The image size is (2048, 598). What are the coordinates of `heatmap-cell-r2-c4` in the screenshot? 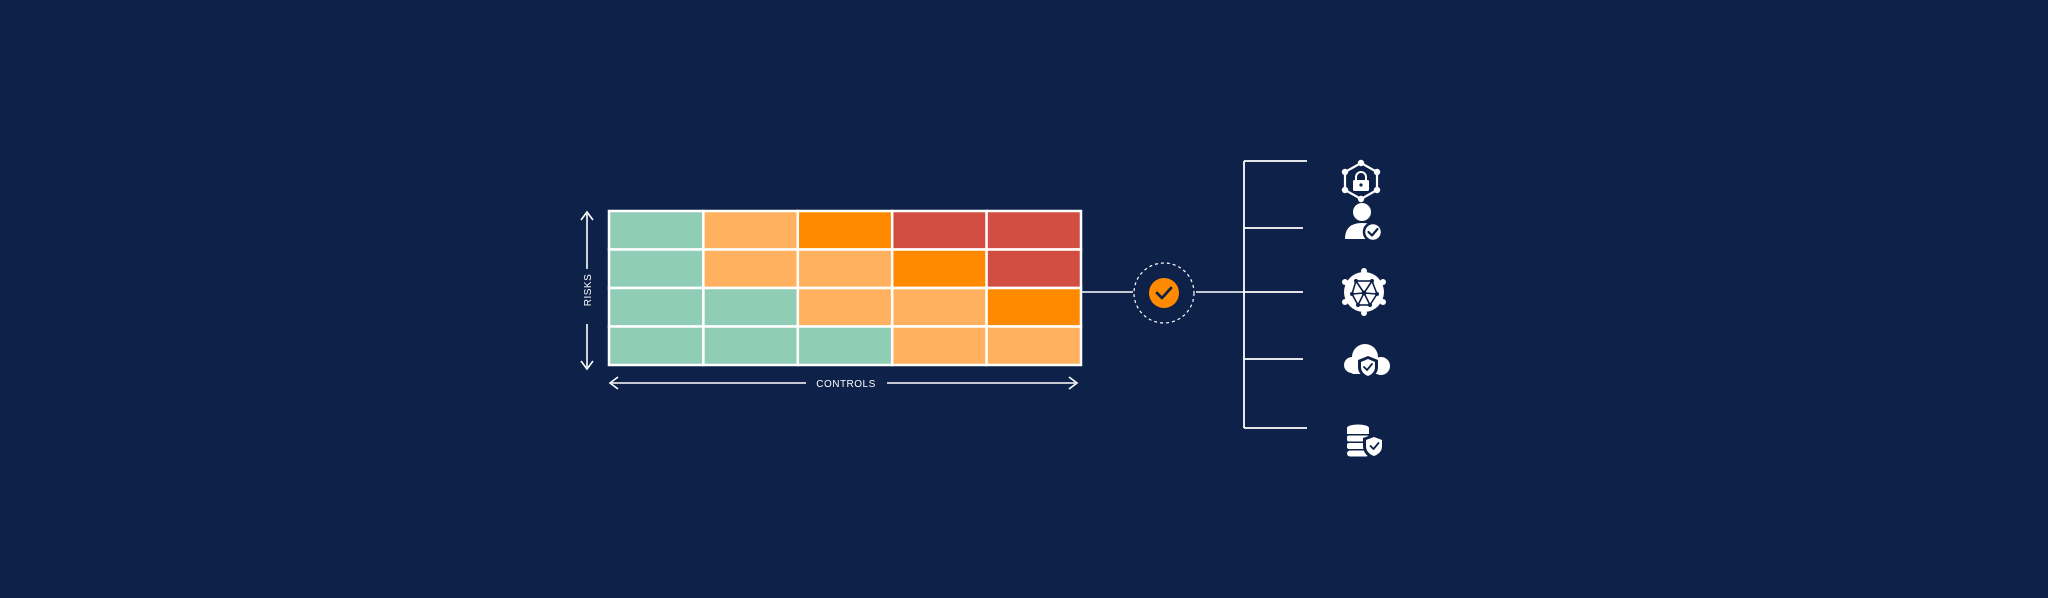 It's located at (939, 269).